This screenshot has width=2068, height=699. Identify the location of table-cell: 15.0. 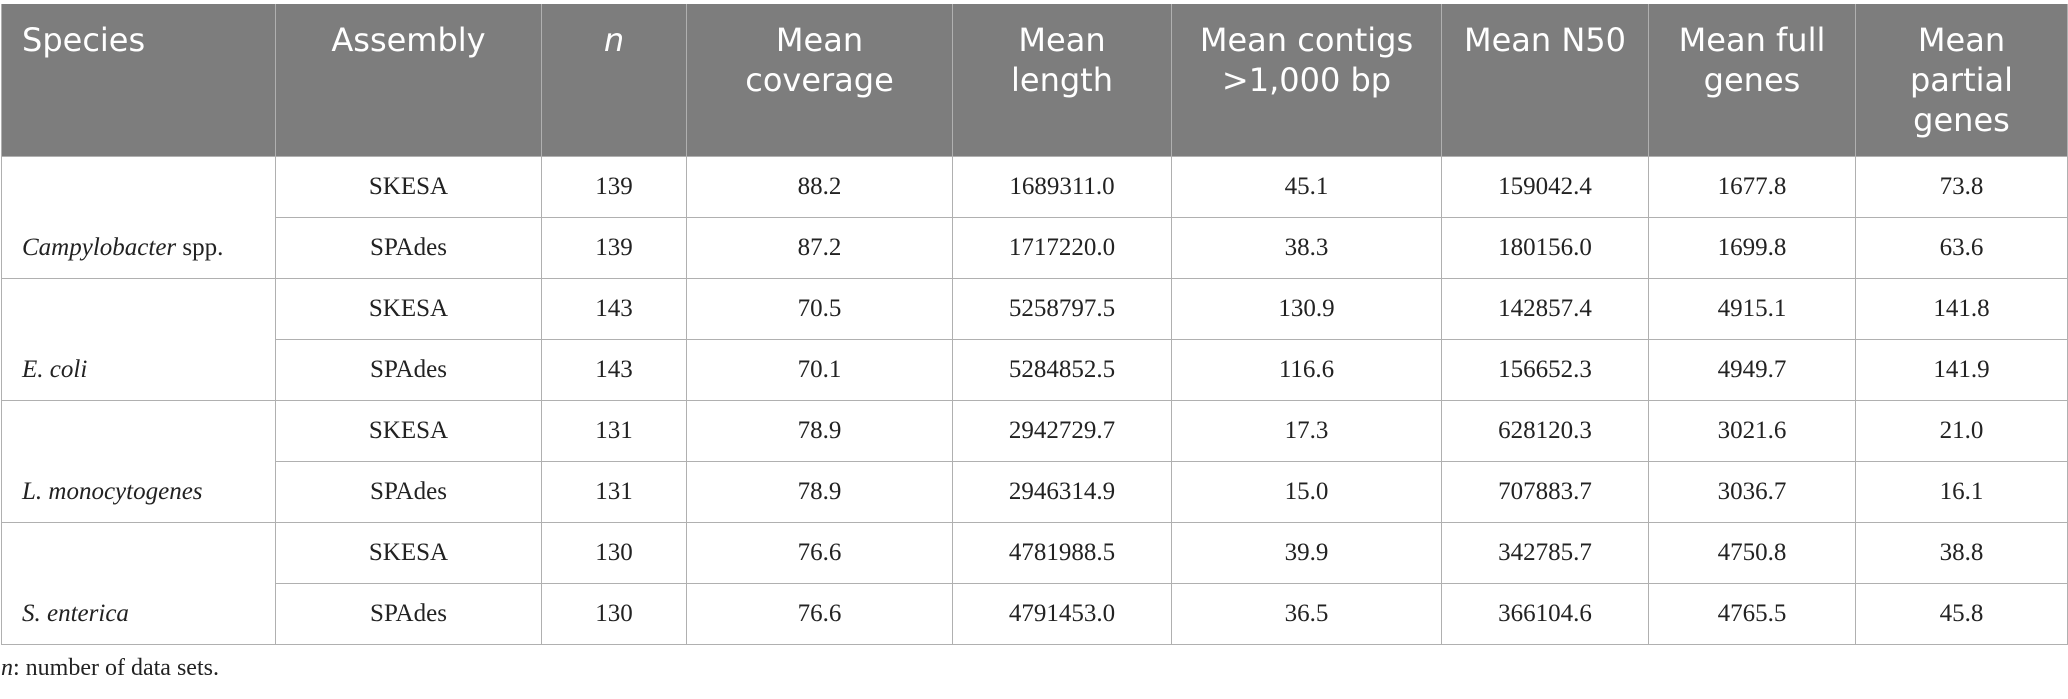
(1306, 491).